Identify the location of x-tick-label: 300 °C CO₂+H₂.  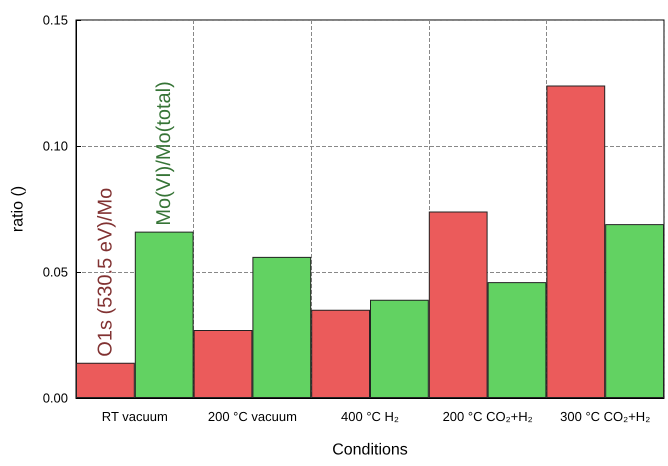
(605, 416).